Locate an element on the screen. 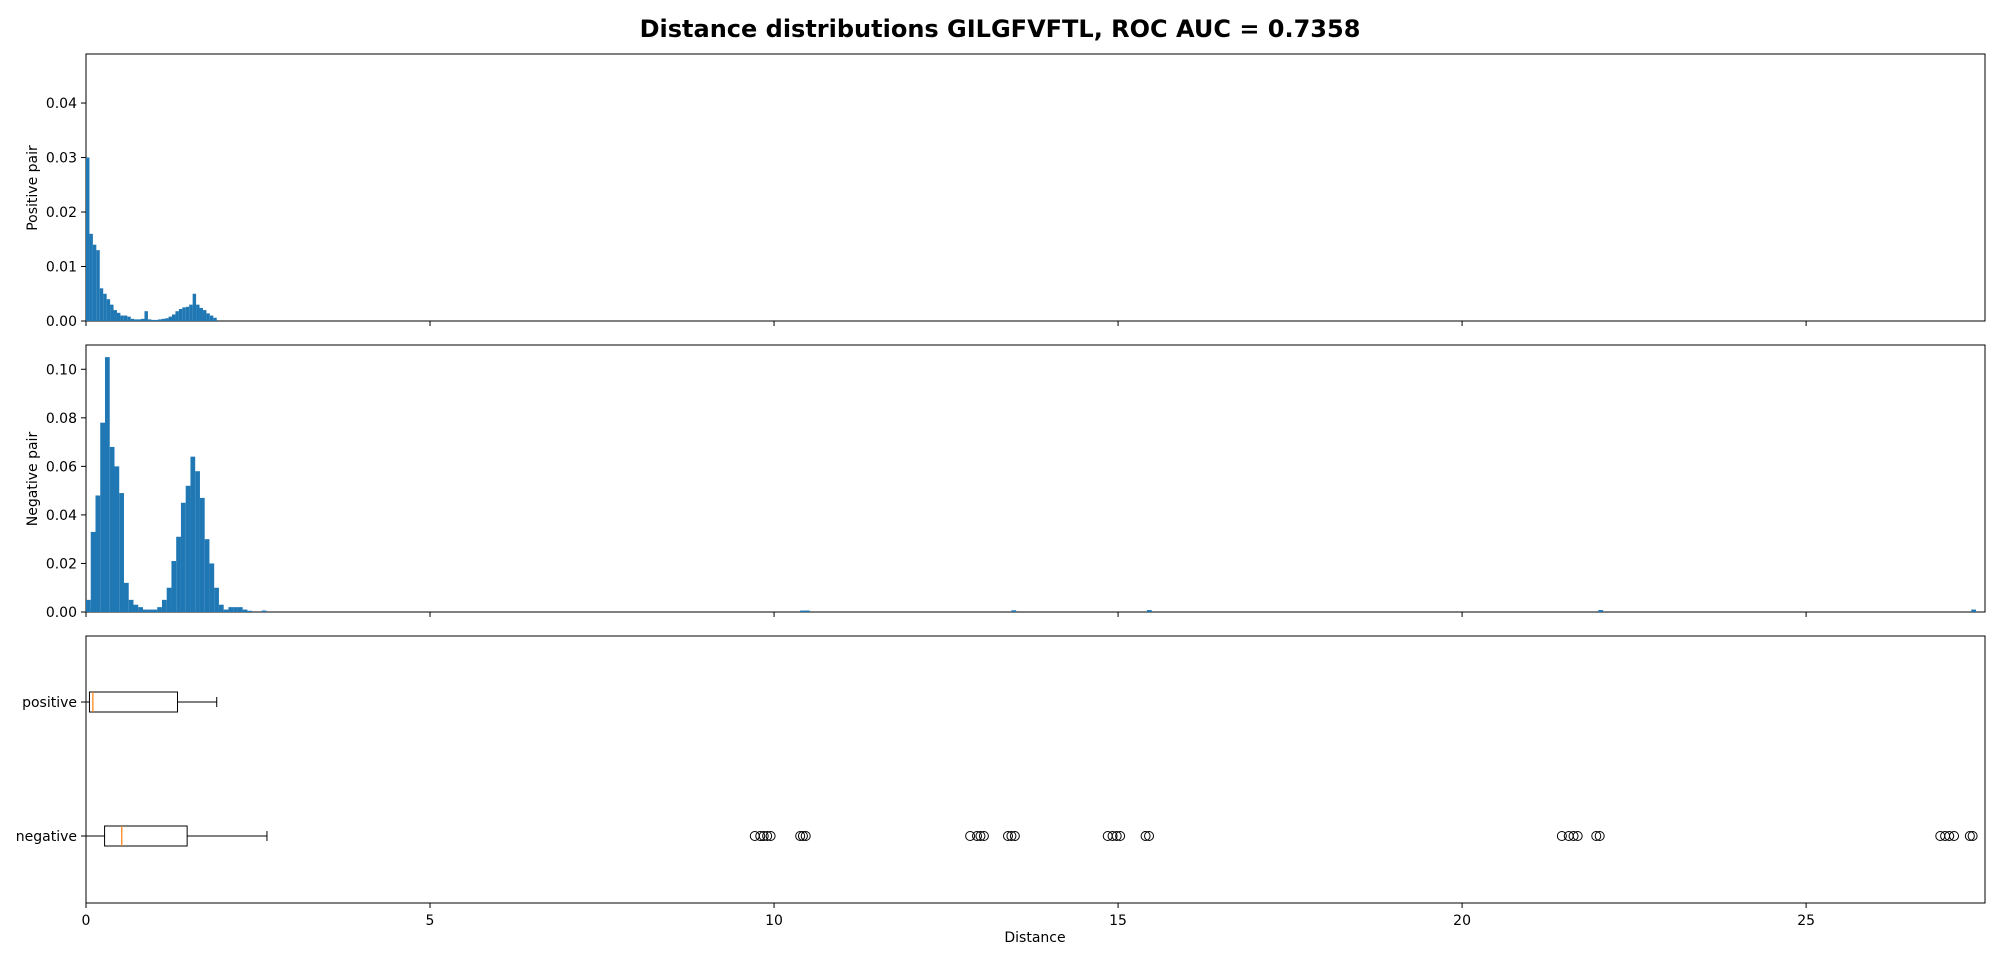 The width and height of the screenshot is (2000, 960). positive-box is located at coordinates (133, 702).